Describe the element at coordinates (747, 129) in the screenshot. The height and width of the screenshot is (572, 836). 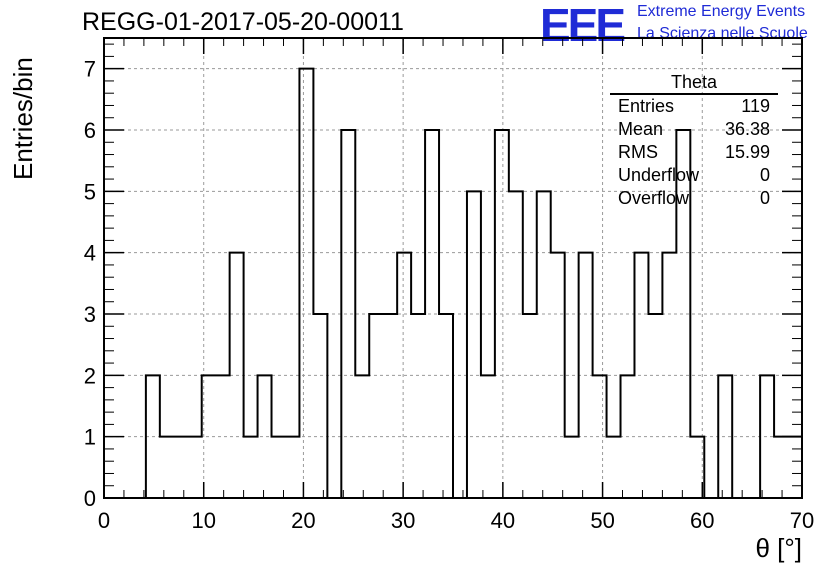
I see `stats-value: 36.38` at that location.